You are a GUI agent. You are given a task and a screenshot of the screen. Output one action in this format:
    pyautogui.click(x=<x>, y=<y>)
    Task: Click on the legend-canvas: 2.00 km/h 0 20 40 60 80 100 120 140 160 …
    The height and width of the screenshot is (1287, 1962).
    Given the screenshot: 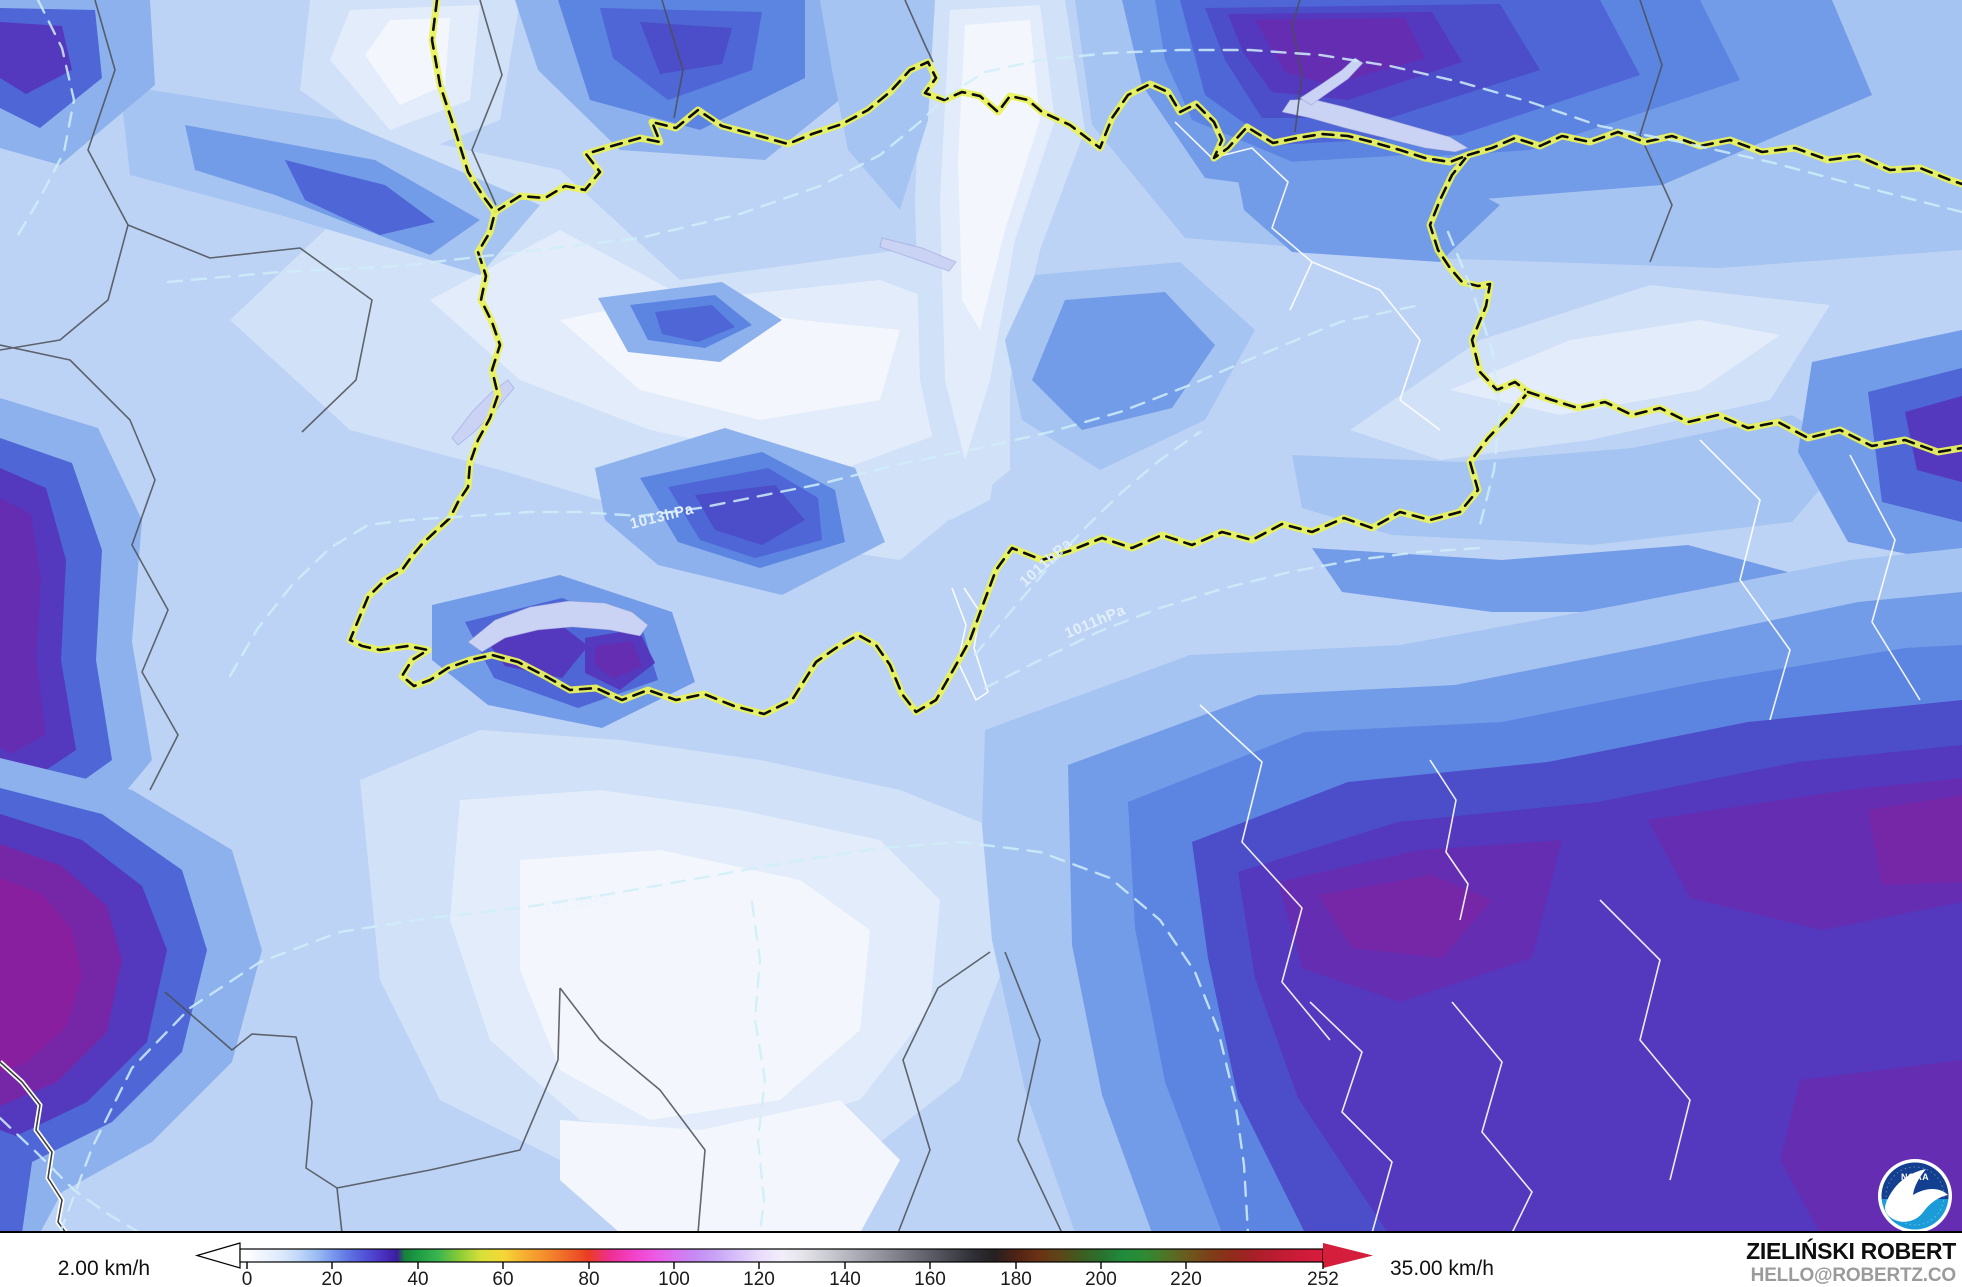 What is the action you would take?
    pyautogui.click(x=1007, y=1262)
    